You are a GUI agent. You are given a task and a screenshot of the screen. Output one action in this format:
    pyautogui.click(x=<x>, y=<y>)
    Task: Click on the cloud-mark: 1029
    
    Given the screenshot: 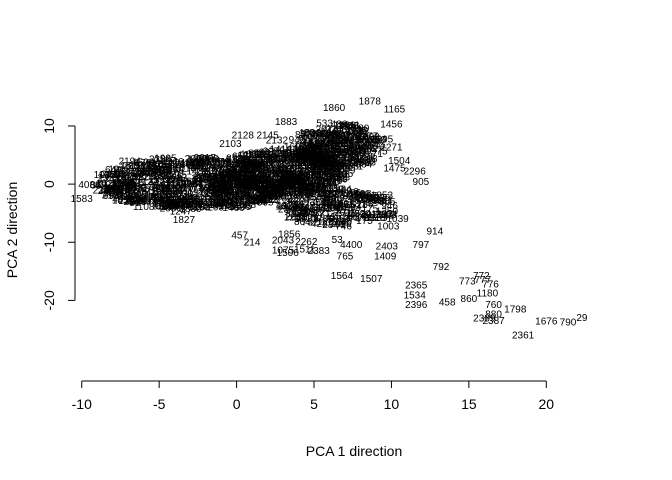 What is the action you would take?
    pyautogui.click(x=307, y=218)
    